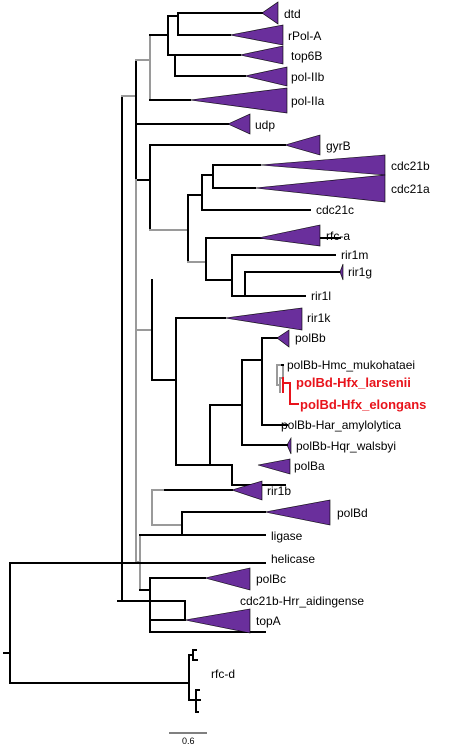  I want to click on clade-rpol-a-triangle, so click(256, 35).